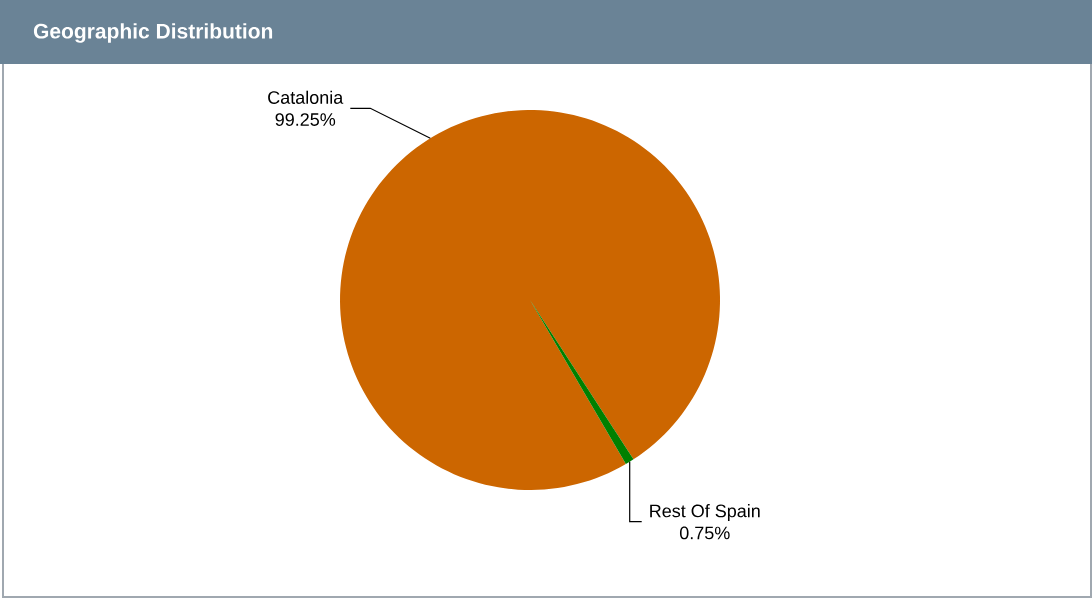 The height and width of the screenshot is (598, 1092). I want to click on data-label: 99.25%, so click(305, 119).